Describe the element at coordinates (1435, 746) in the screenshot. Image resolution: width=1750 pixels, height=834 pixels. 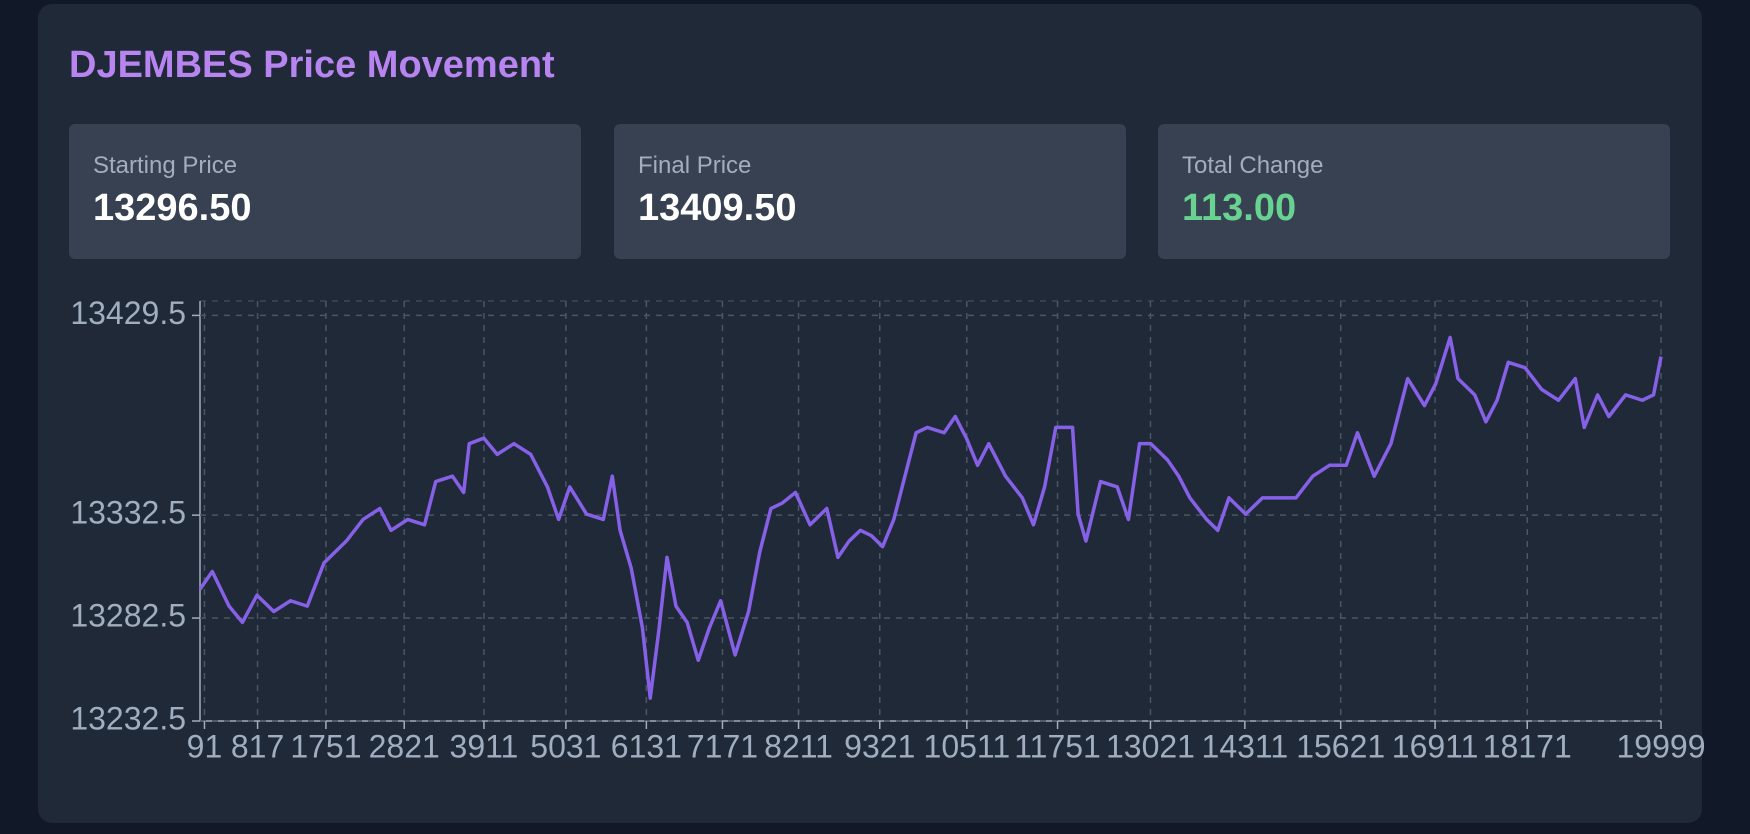
I see `x-tick-label: 16911` at that location.